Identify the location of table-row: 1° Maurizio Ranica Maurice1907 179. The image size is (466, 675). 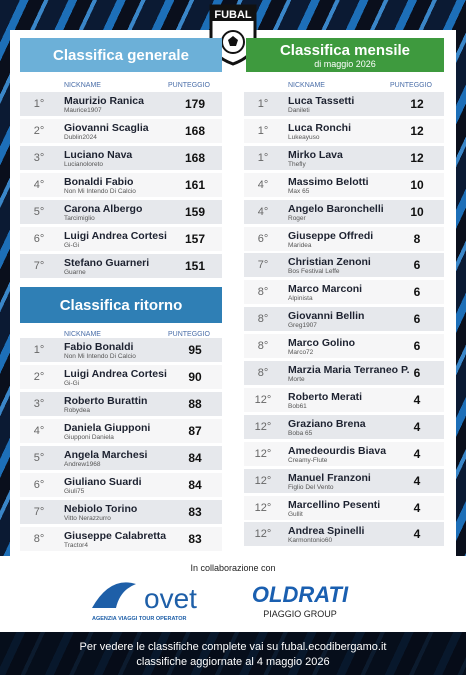
(121, 104).